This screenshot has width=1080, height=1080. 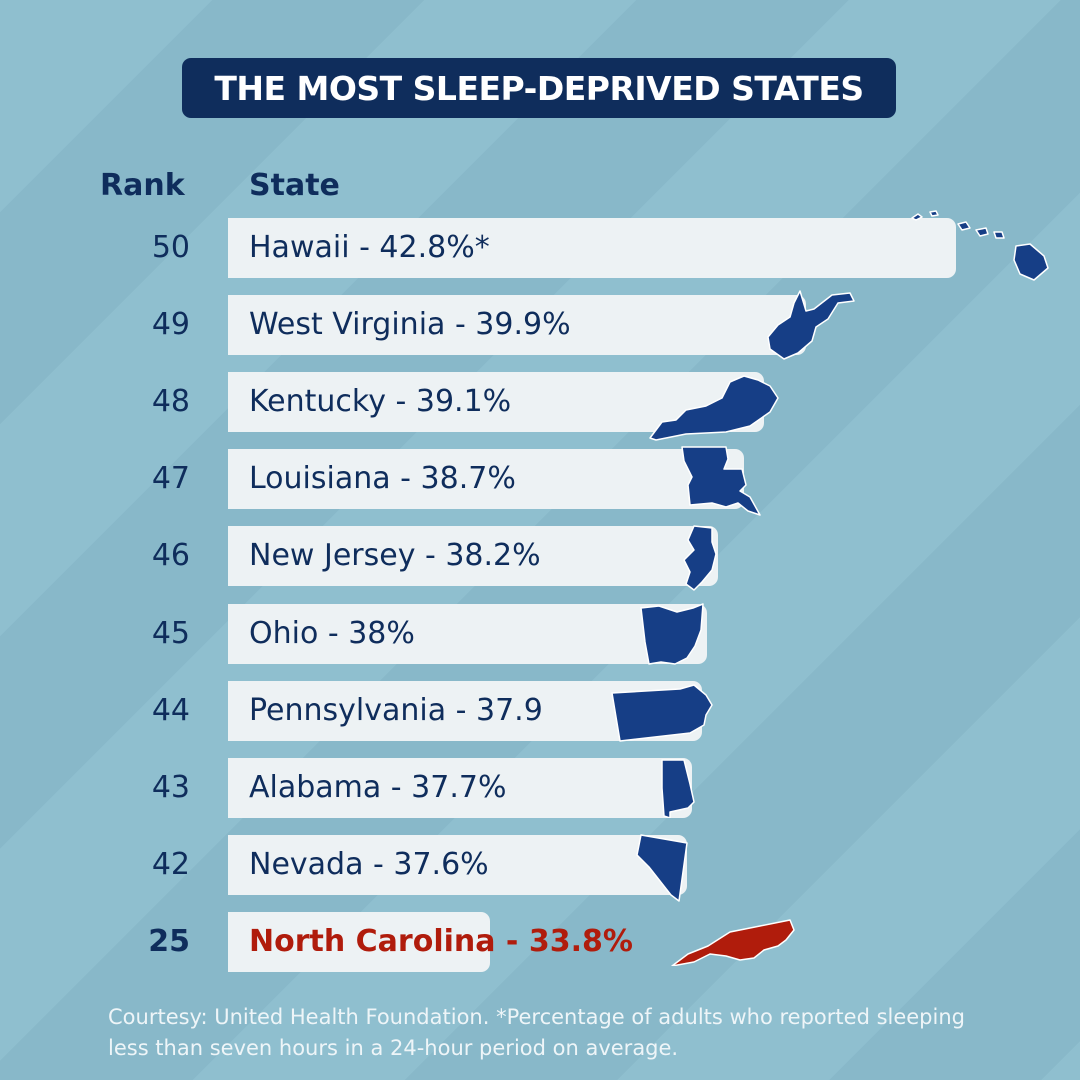 What do you see at coordinates (170, 787) in the screenshot?
I see `rank-value: 43` at bounding box center [170, 787].